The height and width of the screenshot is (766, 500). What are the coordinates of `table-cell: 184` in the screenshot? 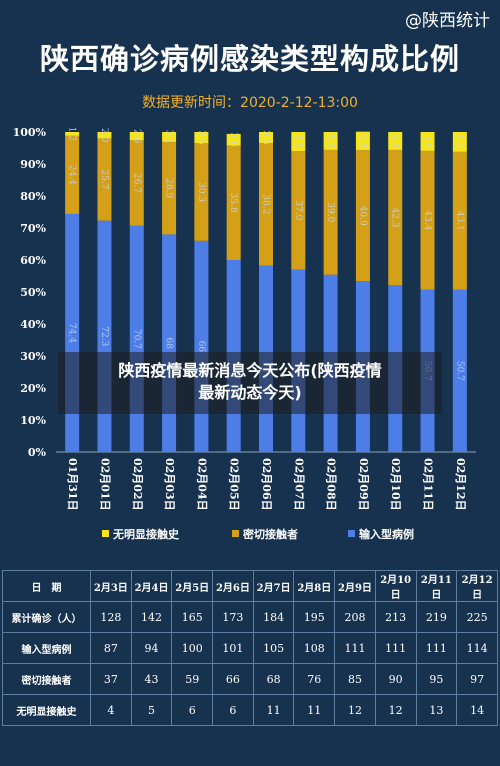 It's located at (273, 617).